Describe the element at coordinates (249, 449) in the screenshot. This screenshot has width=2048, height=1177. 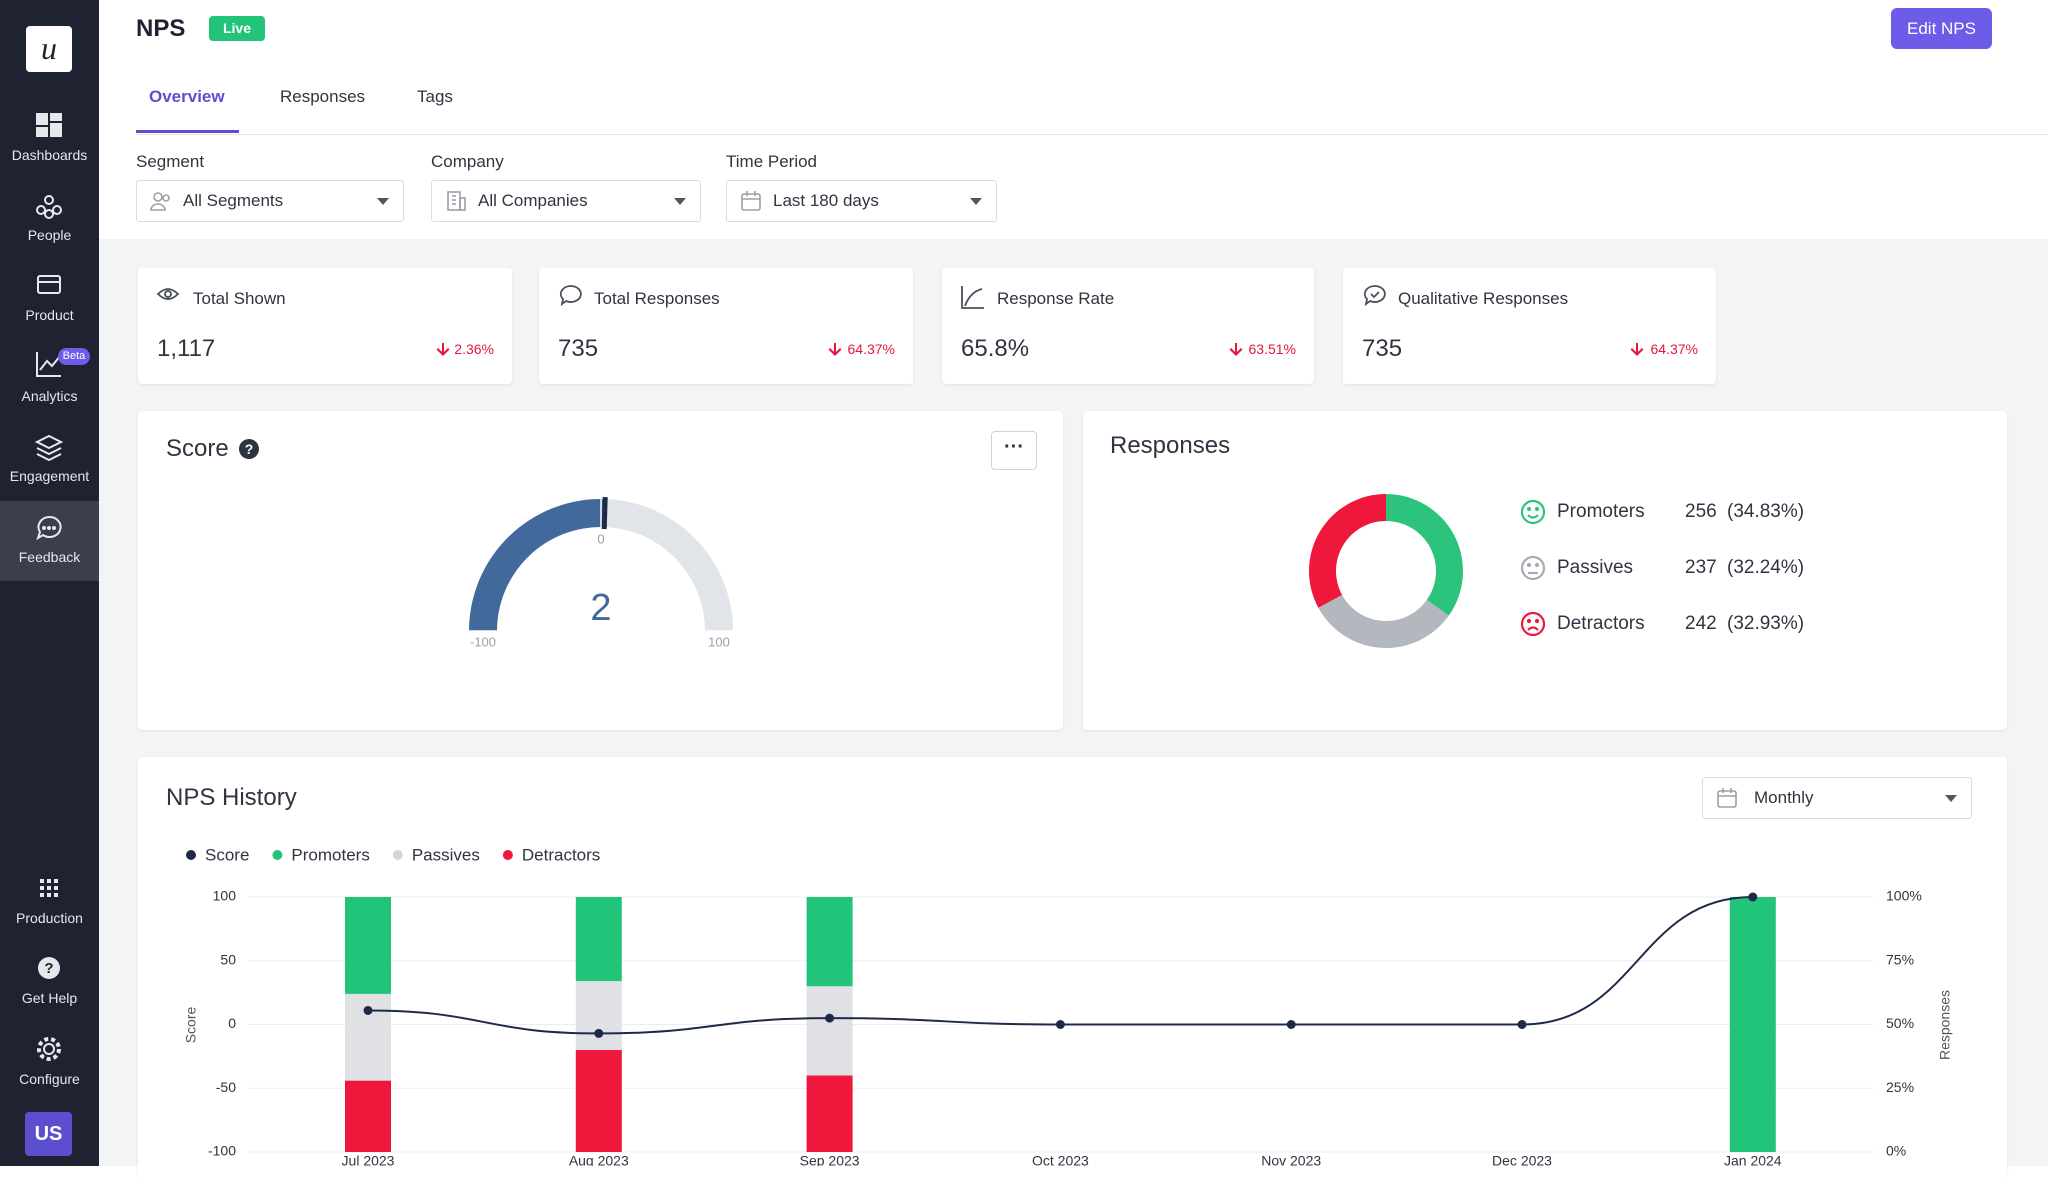
I see `help-icon: ?` at that location.